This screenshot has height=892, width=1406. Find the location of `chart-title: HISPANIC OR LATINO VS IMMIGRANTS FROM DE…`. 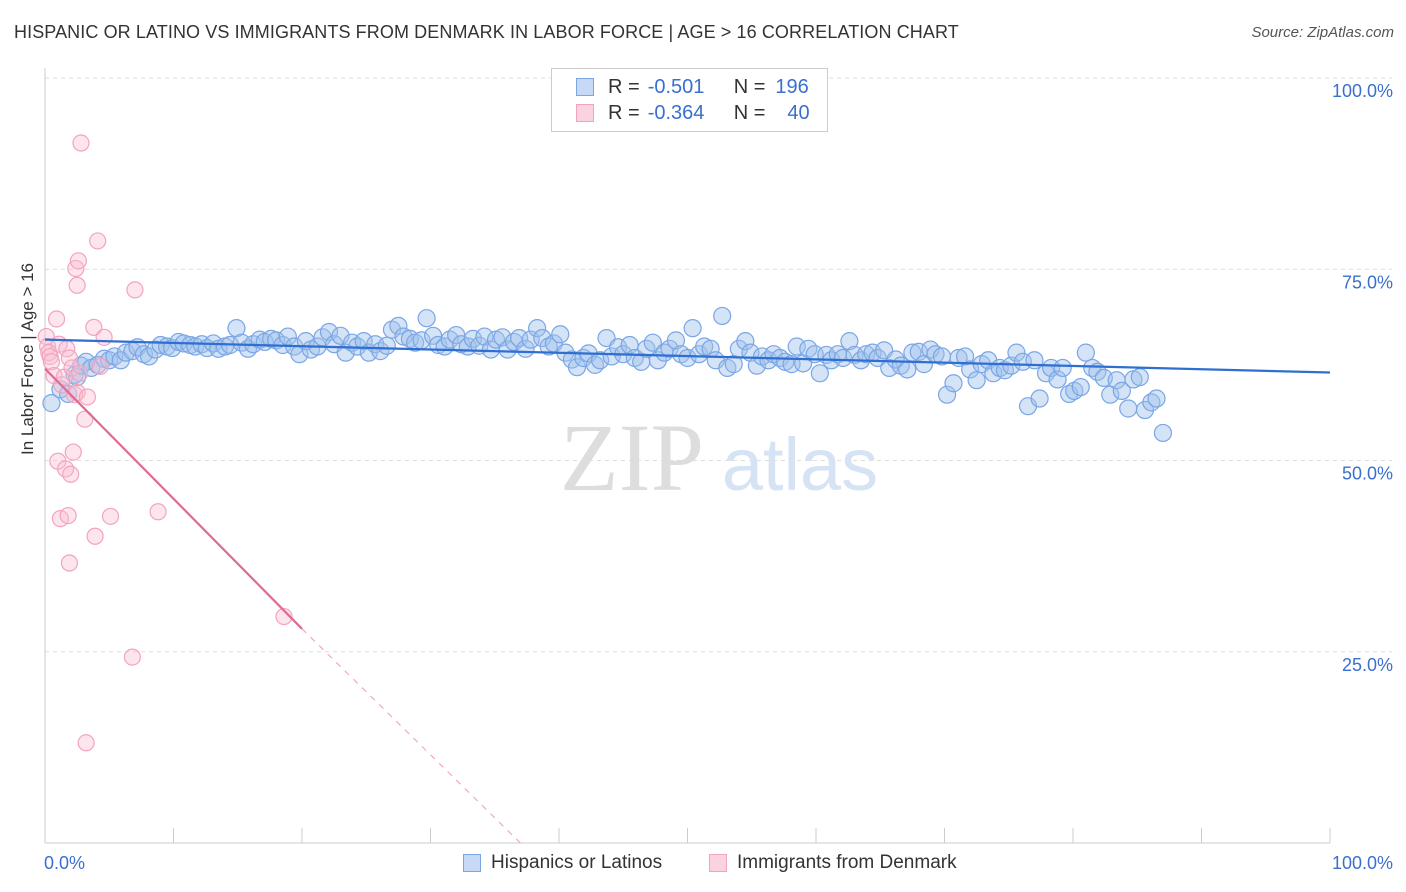

chart-title: HISPANIC OR LATINO VS IMMIGRANTS FROM DE… is located at coordinates (486, 32).